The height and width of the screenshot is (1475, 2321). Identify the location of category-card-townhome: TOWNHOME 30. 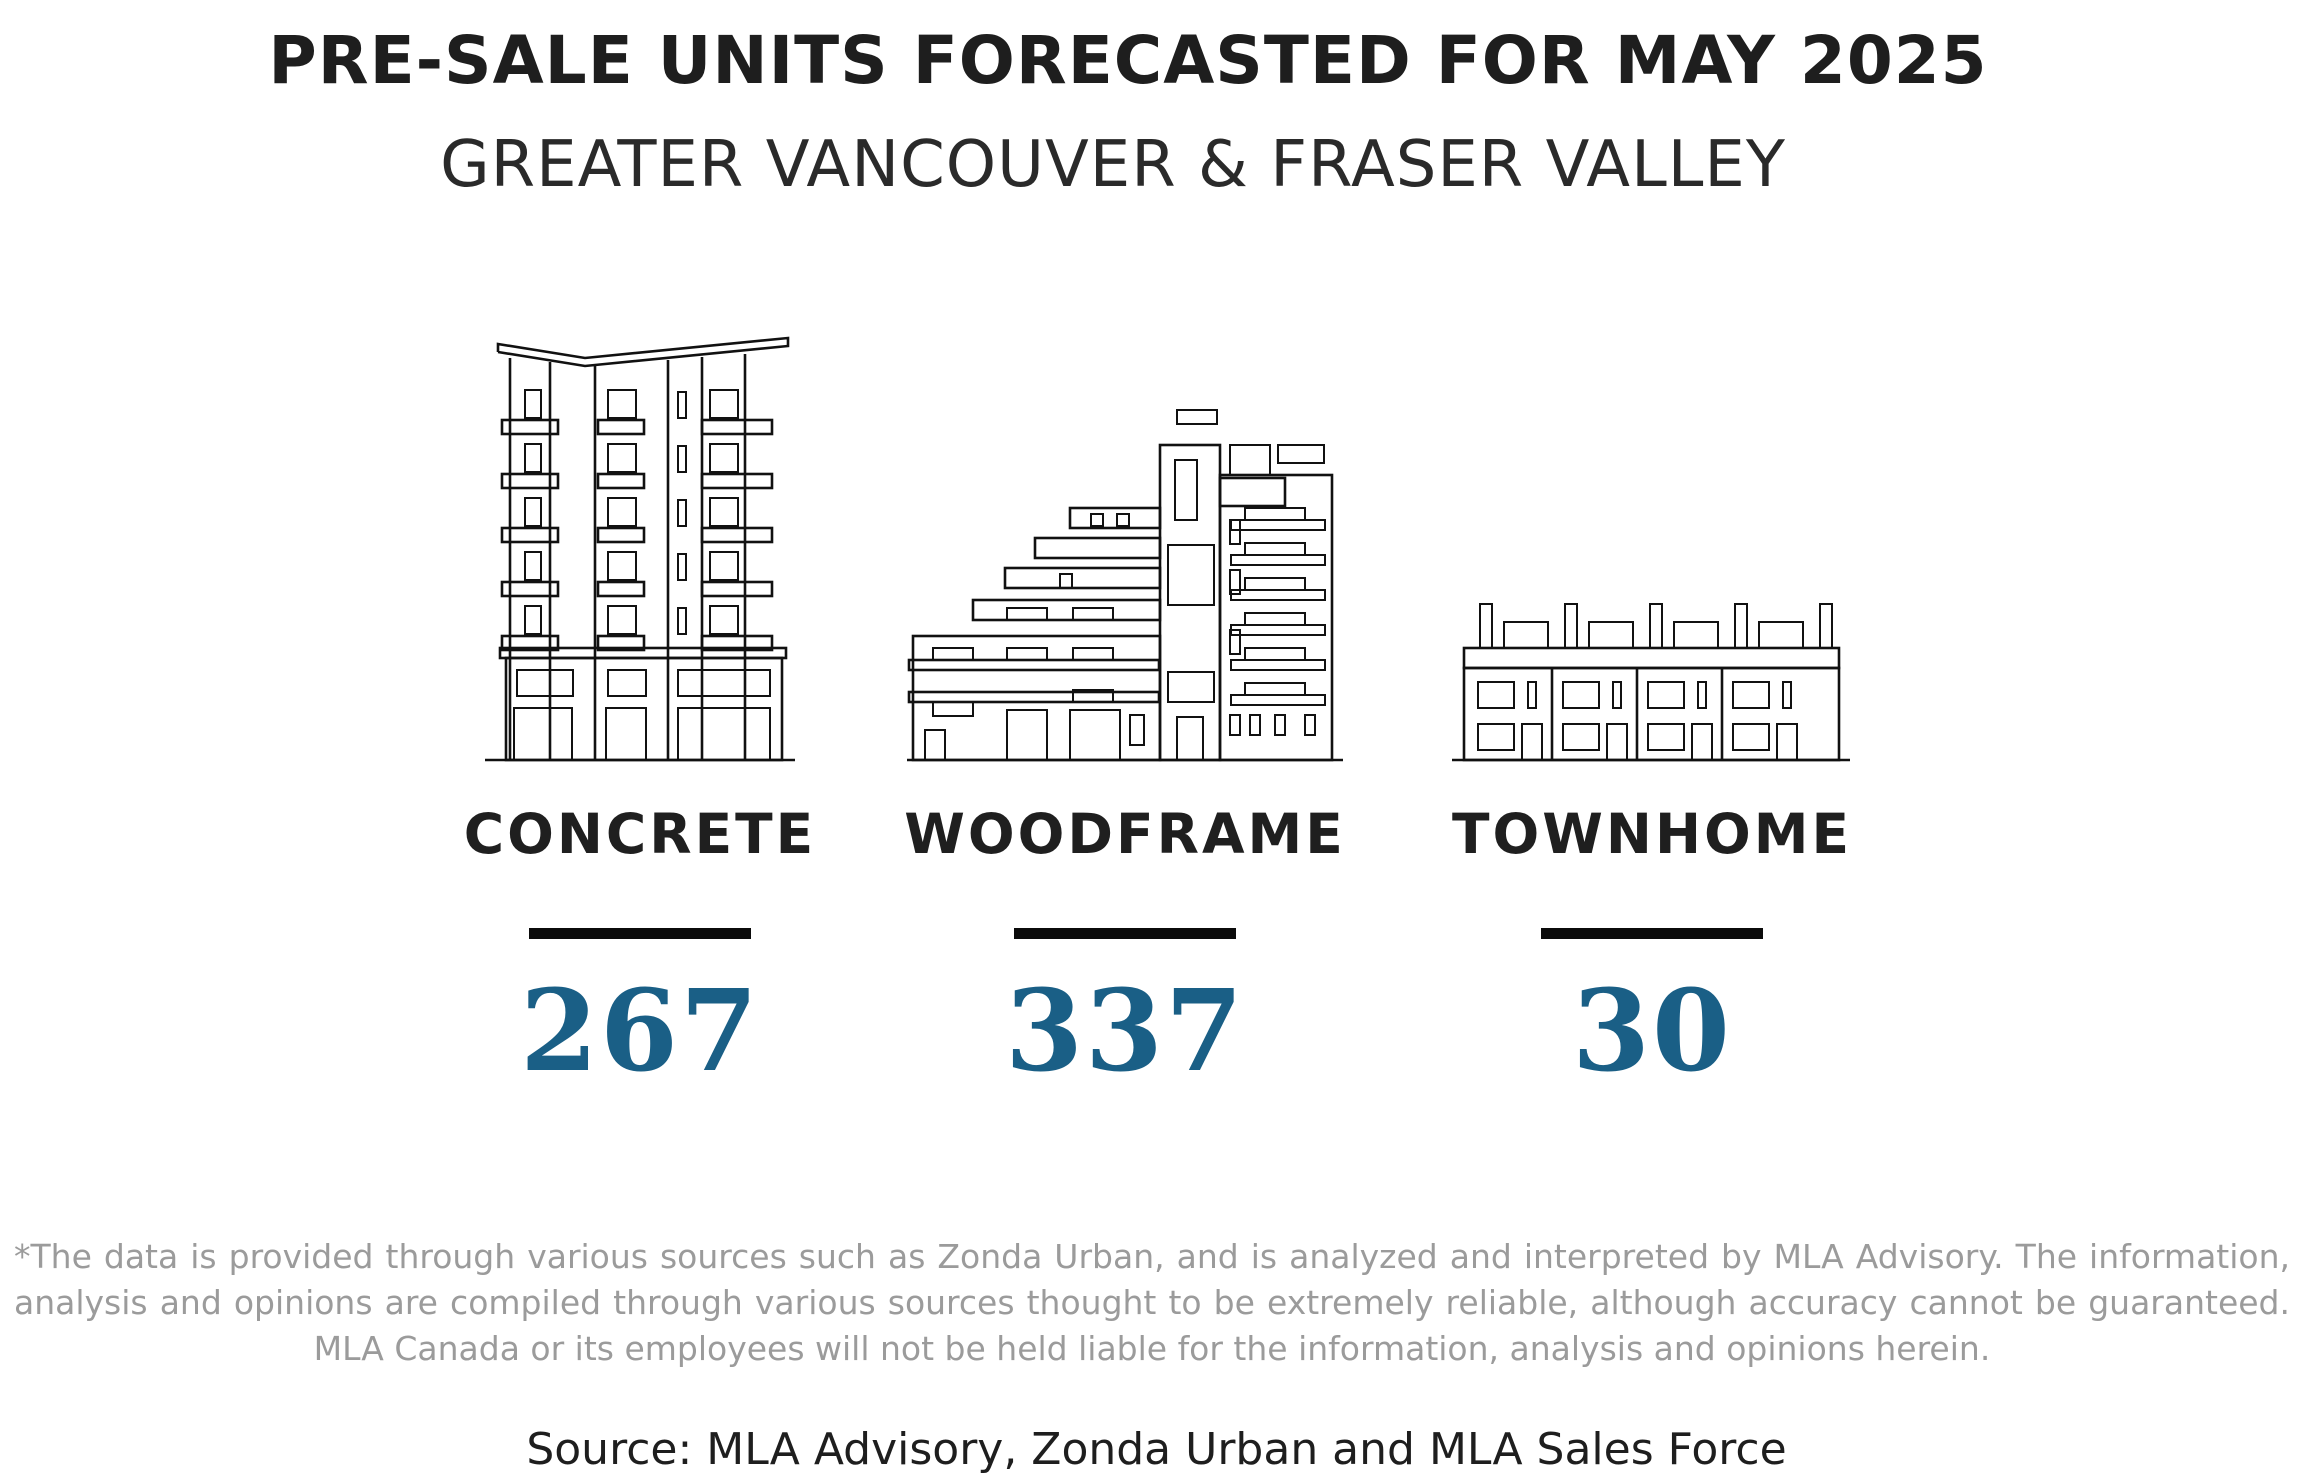
(1652, 720).